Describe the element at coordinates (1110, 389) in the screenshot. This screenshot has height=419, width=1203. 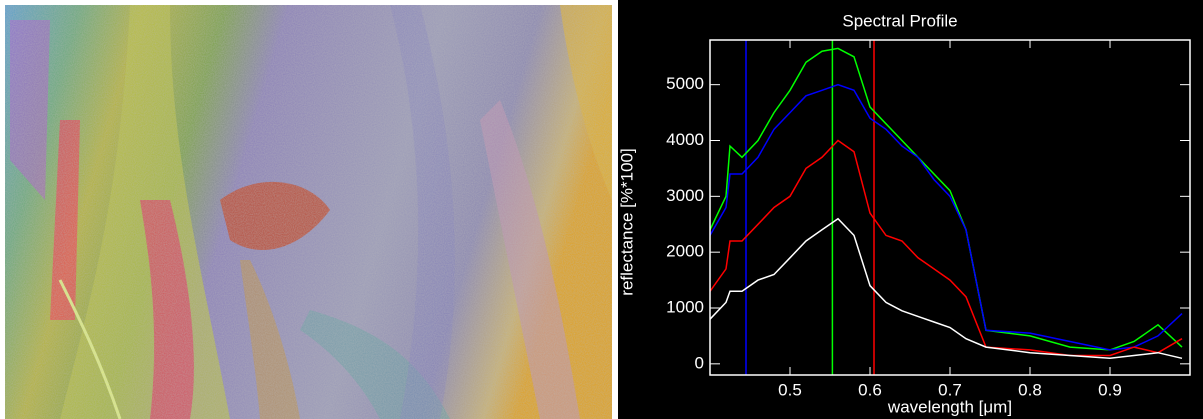
I see `x-tick-label: 0.9` at that location.